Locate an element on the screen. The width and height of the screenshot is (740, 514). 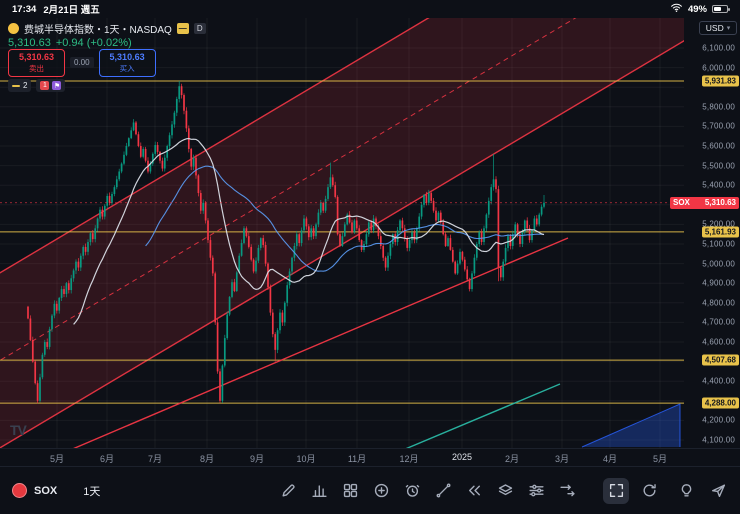
objects-icon is located at coordinates (505, 491).